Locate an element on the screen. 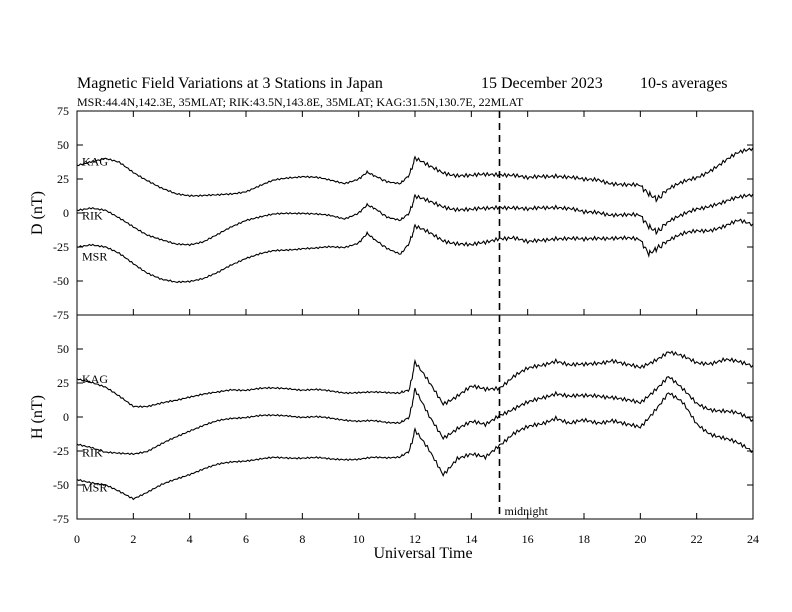 The image size is (792, 612). d-ytick-label: 25 is located at coordinates (63, 179).